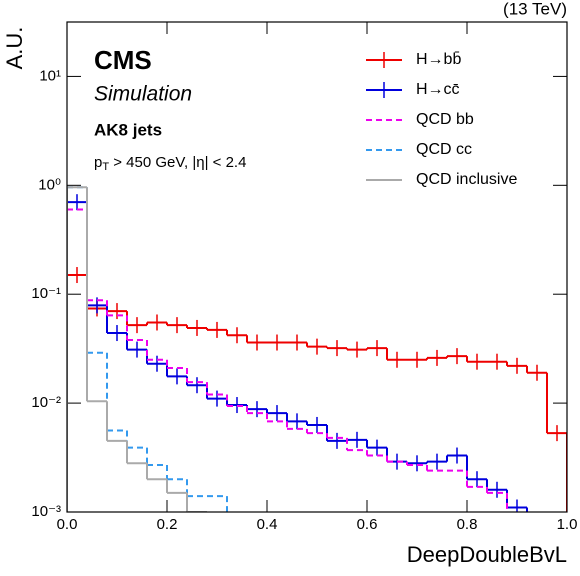 The image size is (580, 576). Describe the element at coordinates (444, 149) in the screenshot. I see `legend-label: QCD cc` at that location.